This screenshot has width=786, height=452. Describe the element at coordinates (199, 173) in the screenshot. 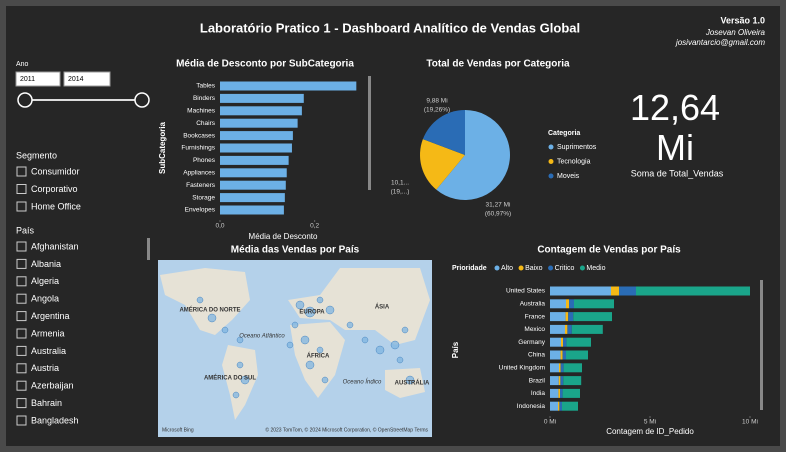

I see `y-tick-label: Appliances` at that location.